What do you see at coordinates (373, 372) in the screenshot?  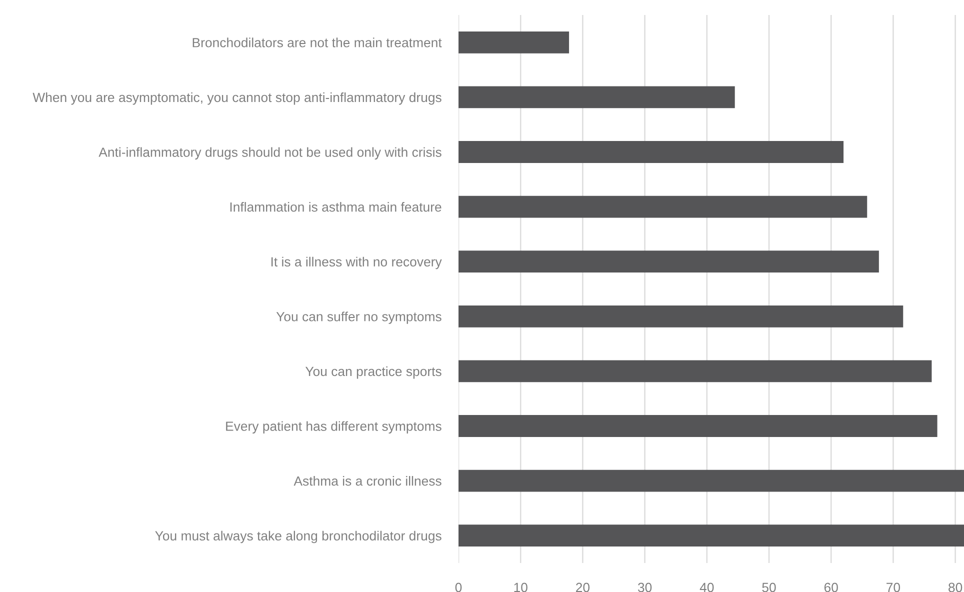 I see `y-tick-label: You can practice sports` at bounding box center [373, 372].